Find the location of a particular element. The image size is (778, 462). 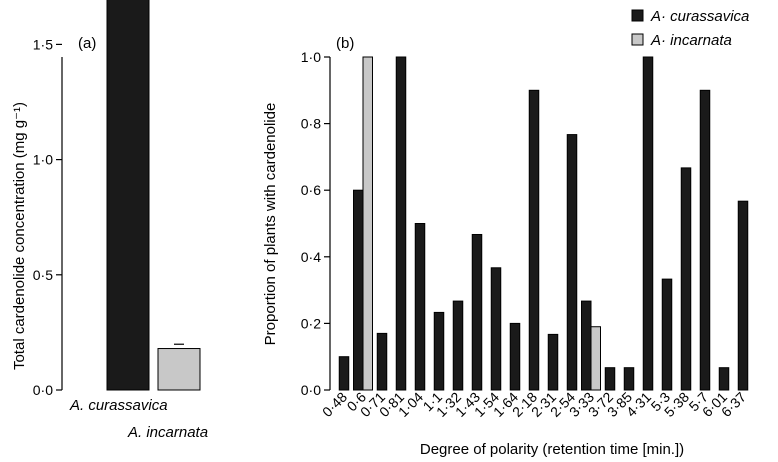

legend: A· curassavica A· incarnata is located at coordinates (690, 28).